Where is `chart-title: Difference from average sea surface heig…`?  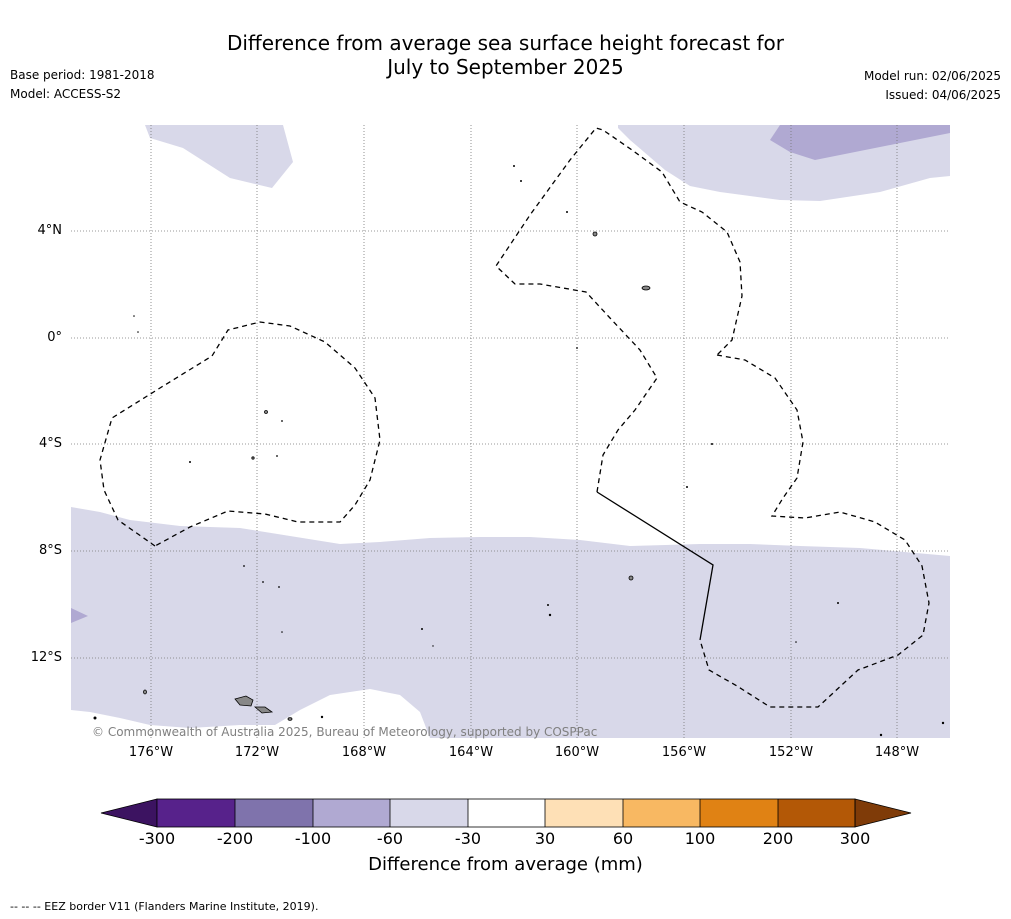 chart-title: Difference from average sea surface heig… is located at coordinates (505, 55).